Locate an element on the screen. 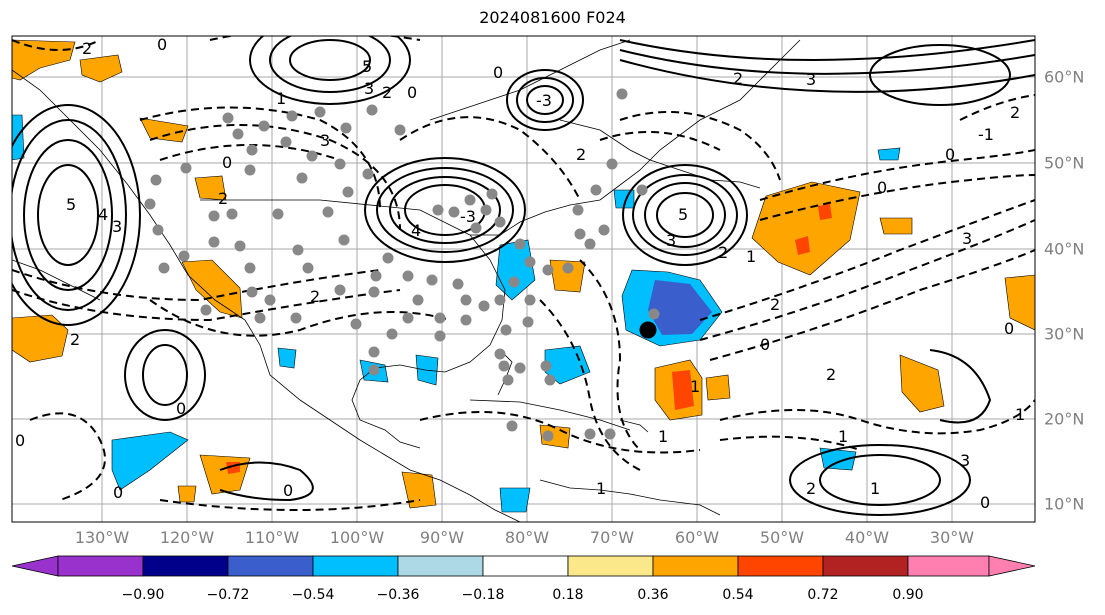 The image size is (1105, 615). colorbar-tick-label: 0.36 is located at coordinates (653, 595).